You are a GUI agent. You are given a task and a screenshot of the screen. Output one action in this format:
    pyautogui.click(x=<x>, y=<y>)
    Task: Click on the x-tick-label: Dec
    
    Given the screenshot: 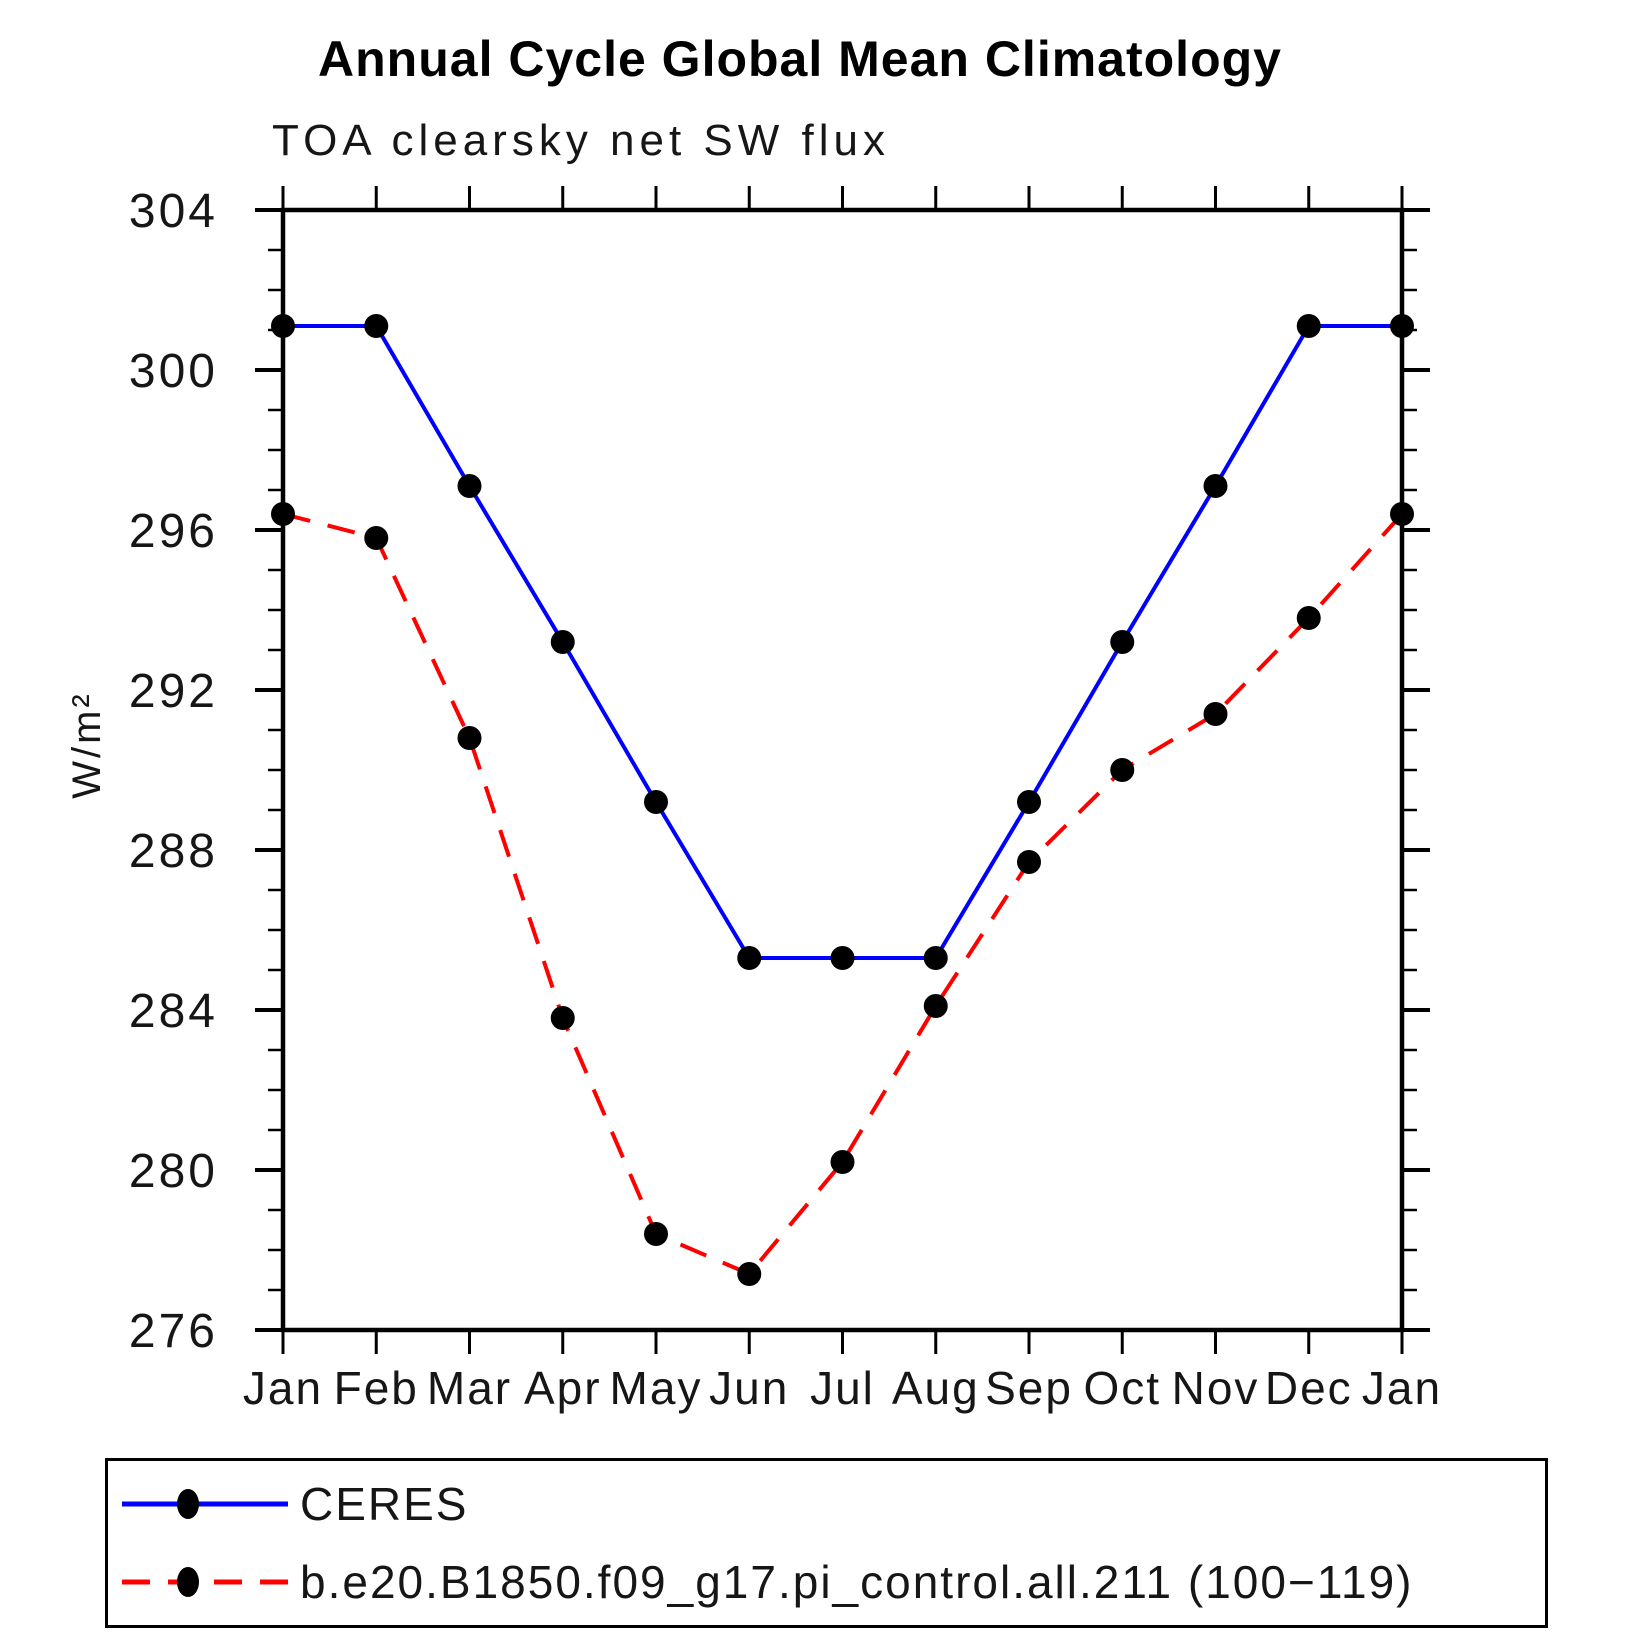 What is the action you would take?
    pyautogui.click(x=1309, y=1388)
    